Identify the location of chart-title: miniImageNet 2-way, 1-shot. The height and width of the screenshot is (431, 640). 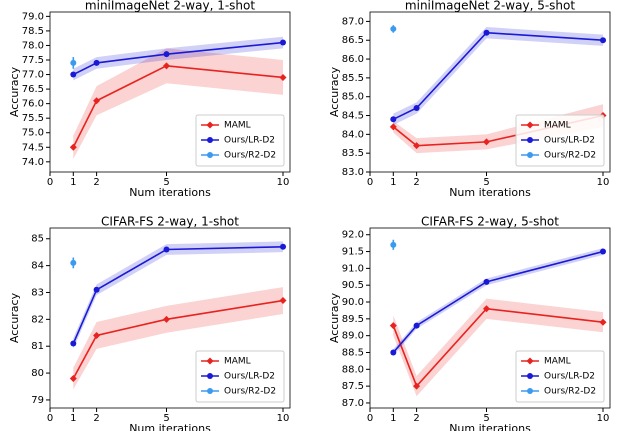
(170, 6).